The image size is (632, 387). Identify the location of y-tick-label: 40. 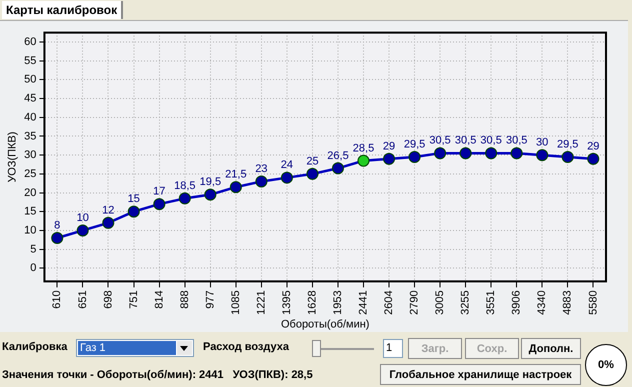
(30, 117).